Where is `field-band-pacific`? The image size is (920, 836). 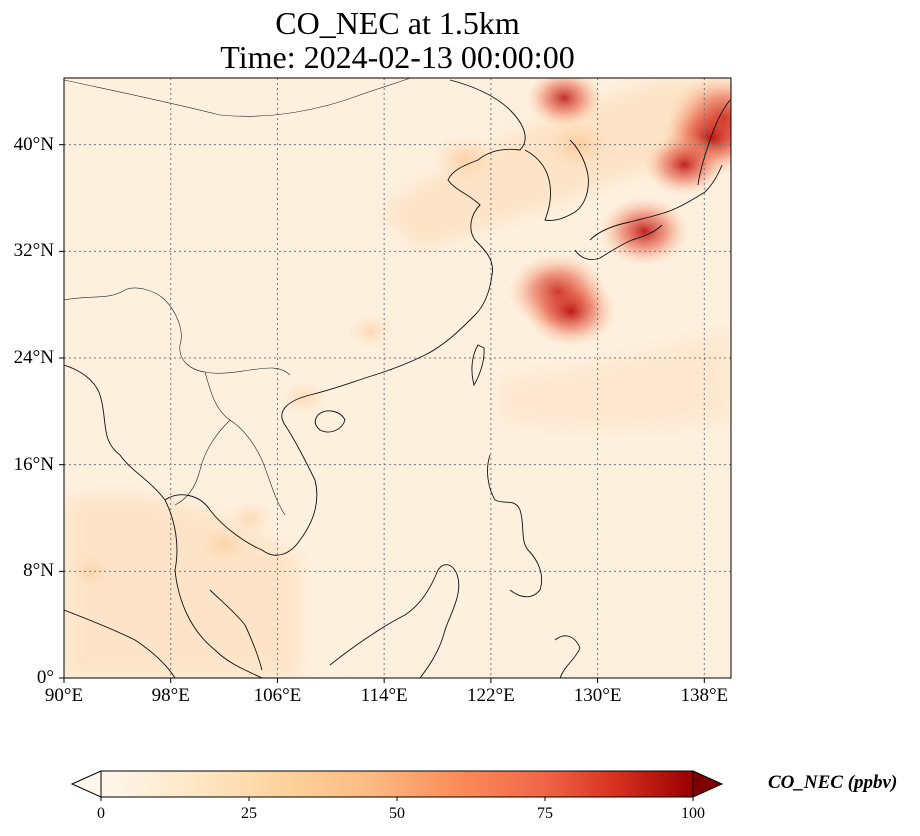
field-band-pacific is located at coordinates (615, 379).